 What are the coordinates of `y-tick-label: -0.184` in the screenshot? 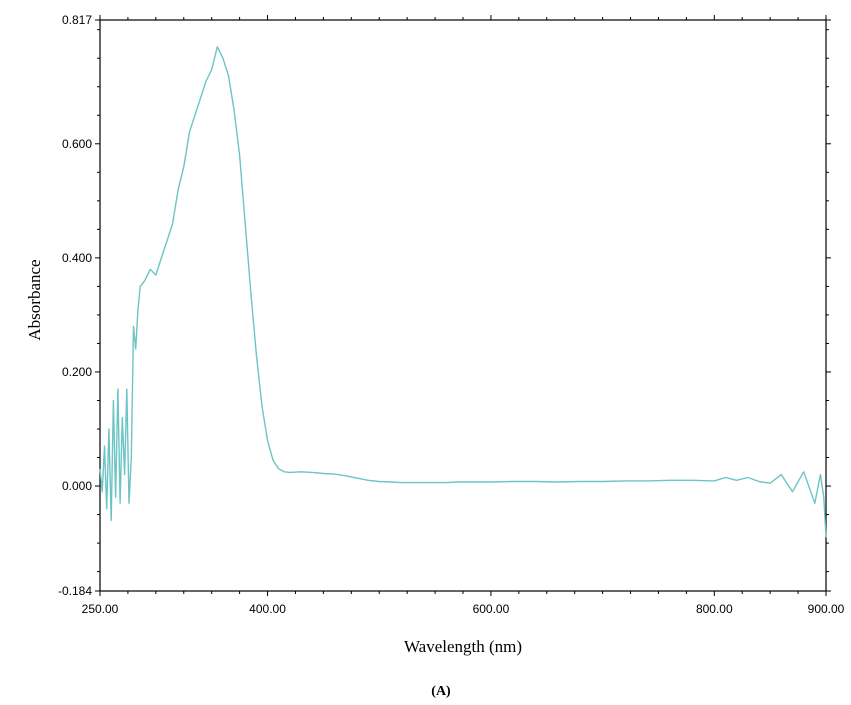 It's located at (75, 591).